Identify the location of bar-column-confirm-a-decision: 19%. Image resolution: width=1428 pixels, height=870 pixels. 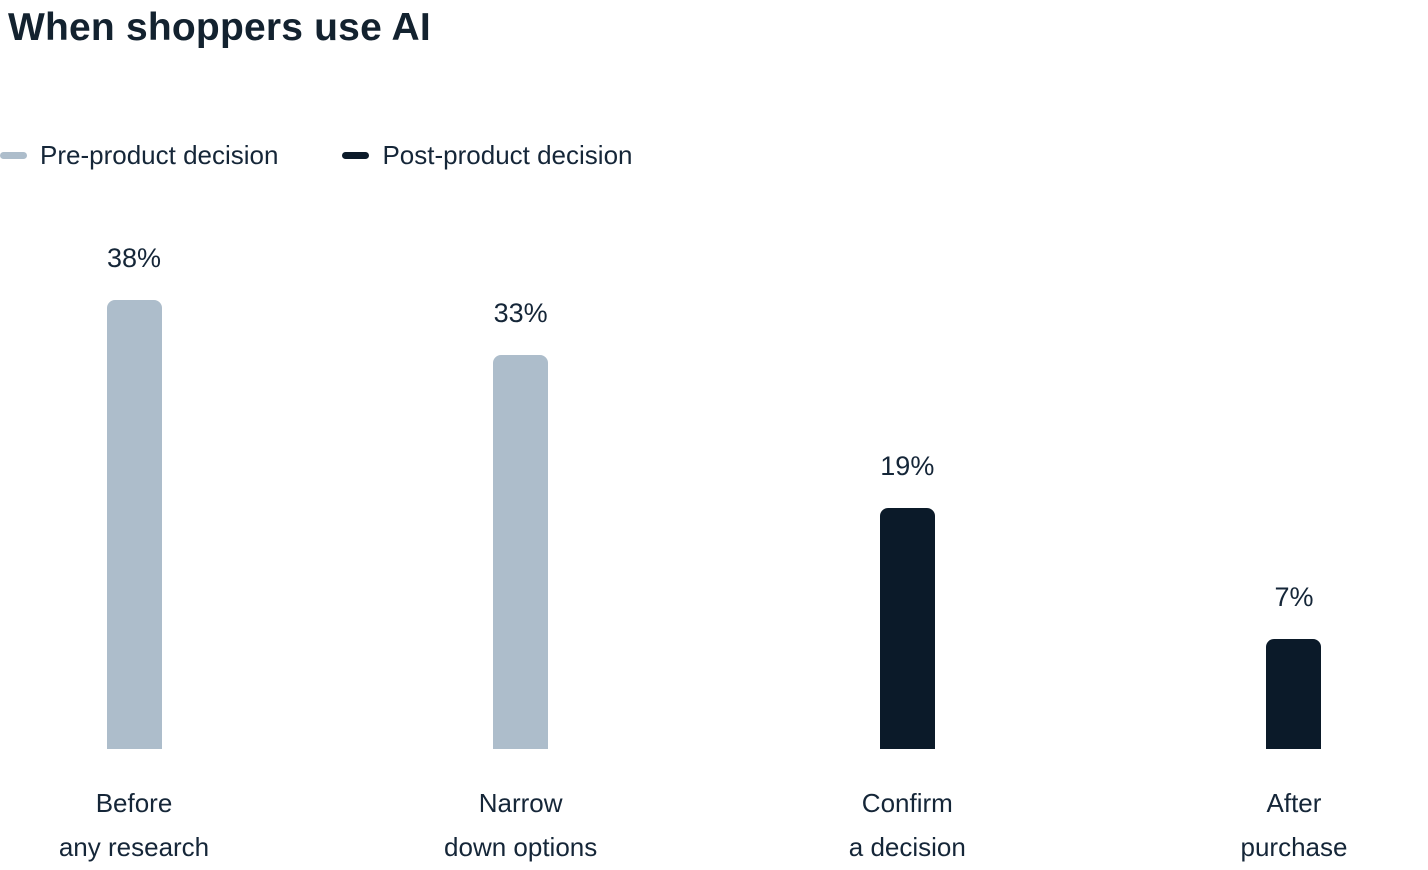
(907, 600).